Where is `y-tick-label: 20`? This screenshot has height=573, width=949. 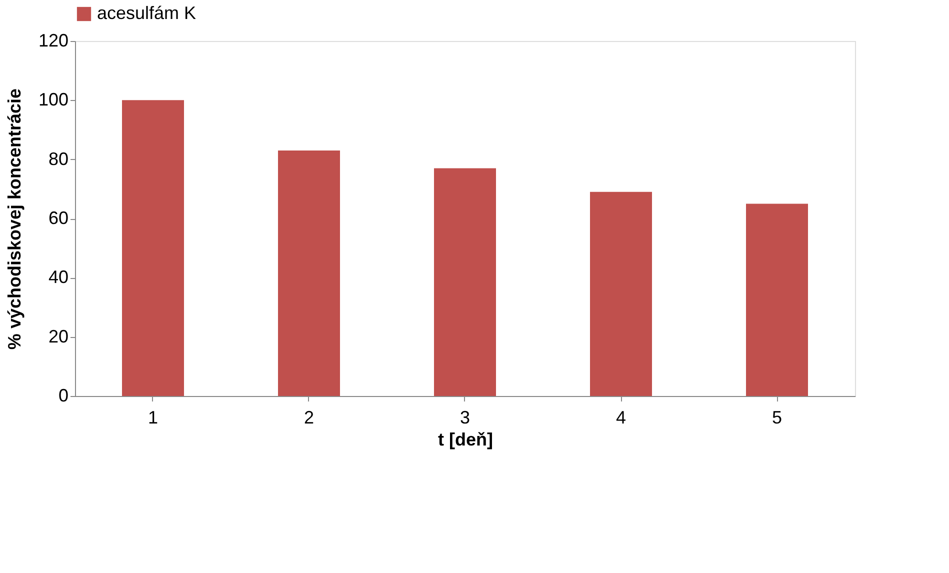 y-tick-label: 20 is located at coordinates (58, 336).